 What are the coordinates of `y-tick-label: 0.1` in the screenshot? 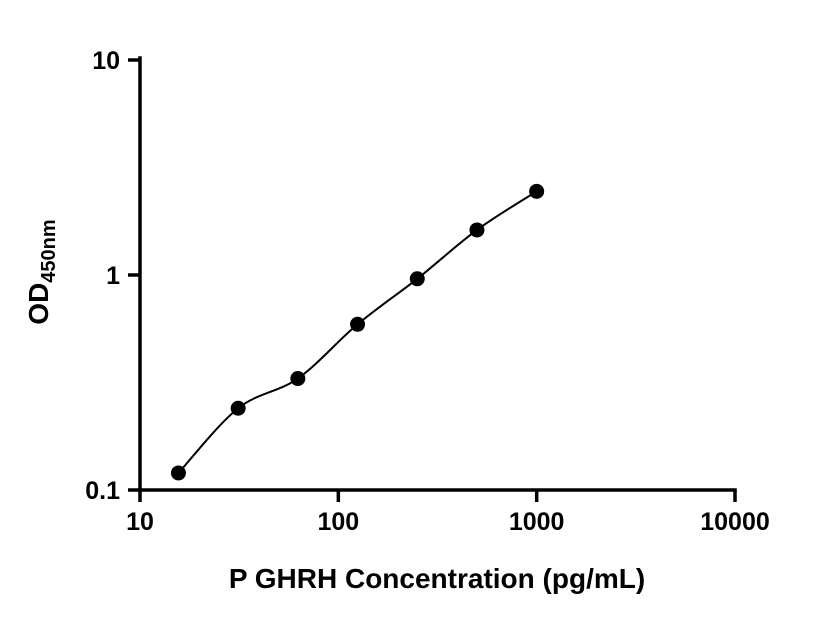 It's located at (102, 491).